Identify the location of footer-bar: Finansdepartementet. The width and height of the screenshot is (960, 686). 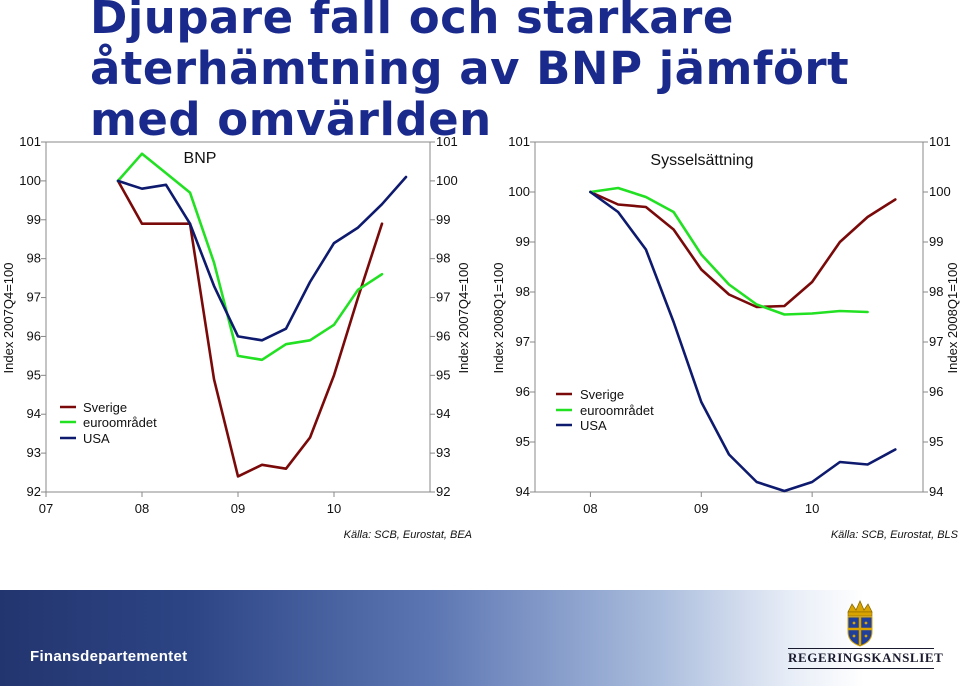
(480, 638).